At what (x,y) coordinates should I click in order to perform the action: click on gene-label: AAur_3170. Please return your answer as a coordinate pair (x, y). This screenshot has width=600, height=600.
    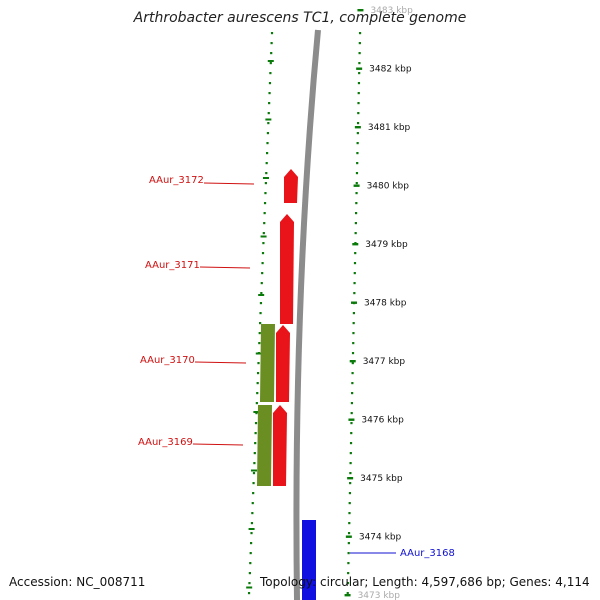
    Looking at the image, I should click on (167, 360).